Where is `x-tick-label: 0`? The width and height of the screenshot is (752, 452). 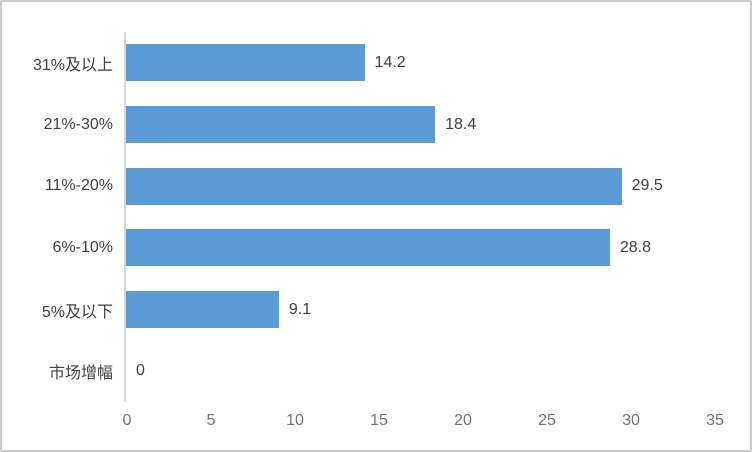
x-tick-label: 0 is located at coordinates (127, 420).